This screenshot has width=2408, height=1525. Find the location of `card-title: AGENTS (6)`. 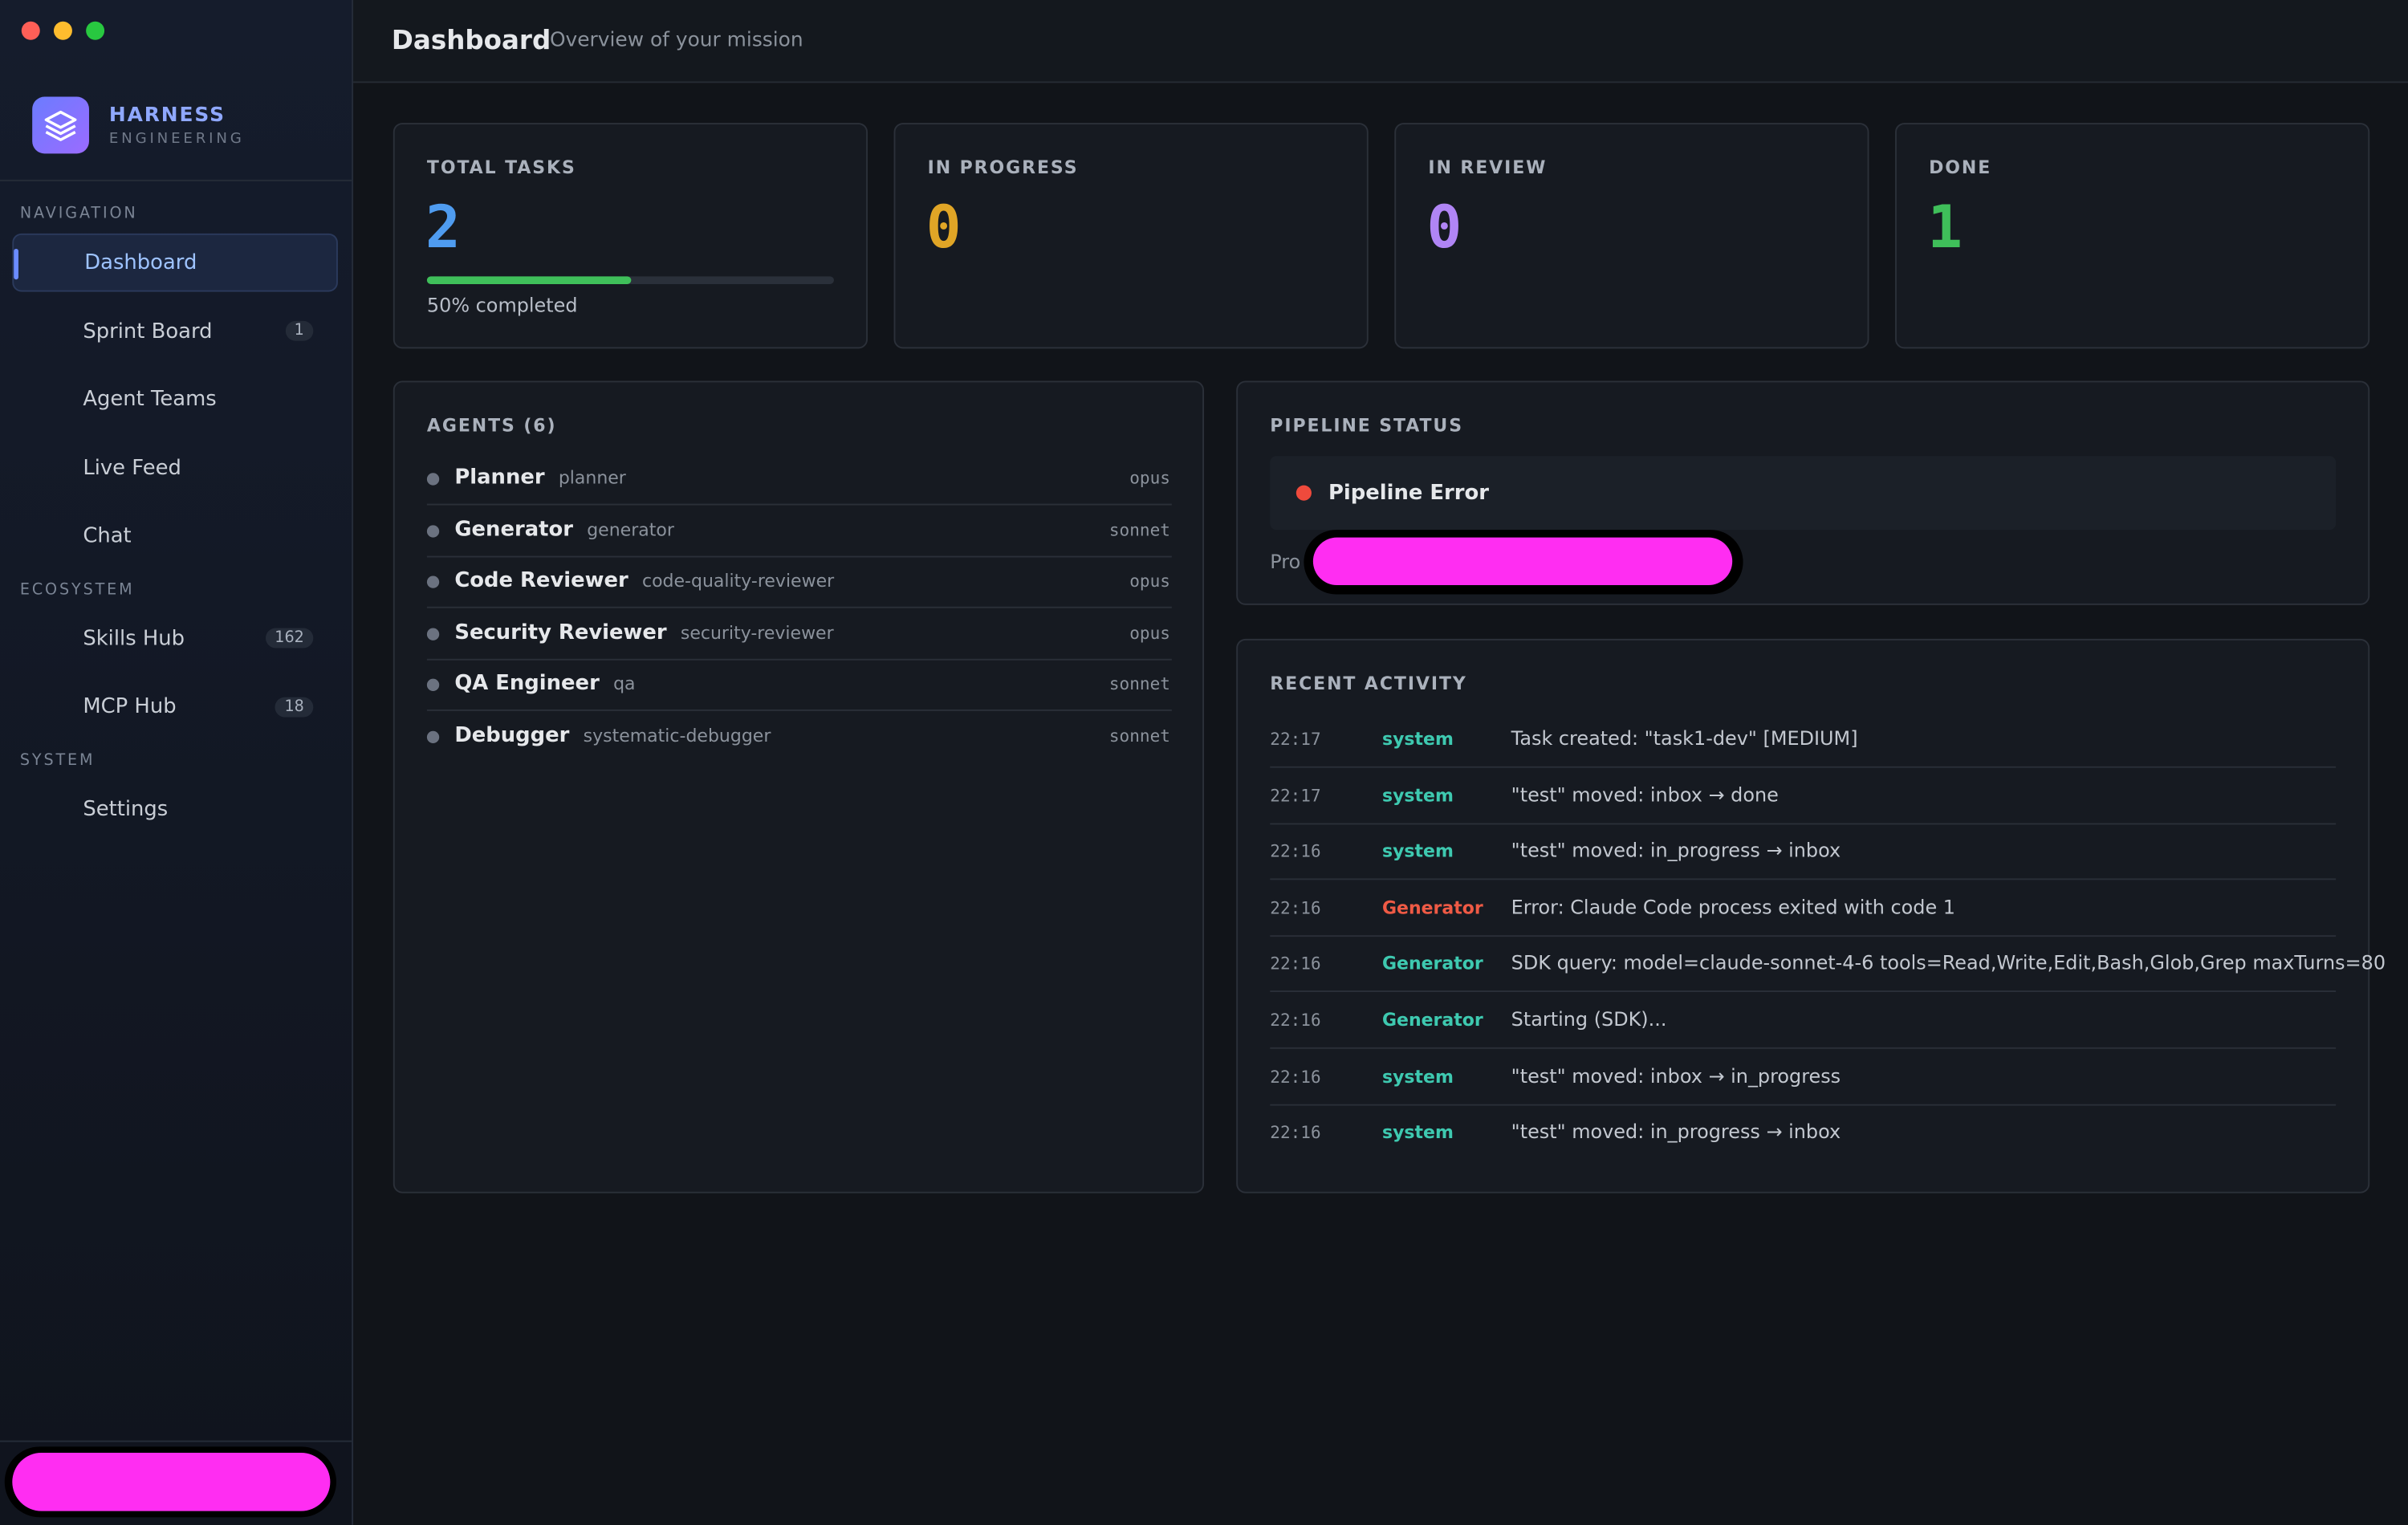

card-title: AGENTS (6) is located at coordinates (491, 426).